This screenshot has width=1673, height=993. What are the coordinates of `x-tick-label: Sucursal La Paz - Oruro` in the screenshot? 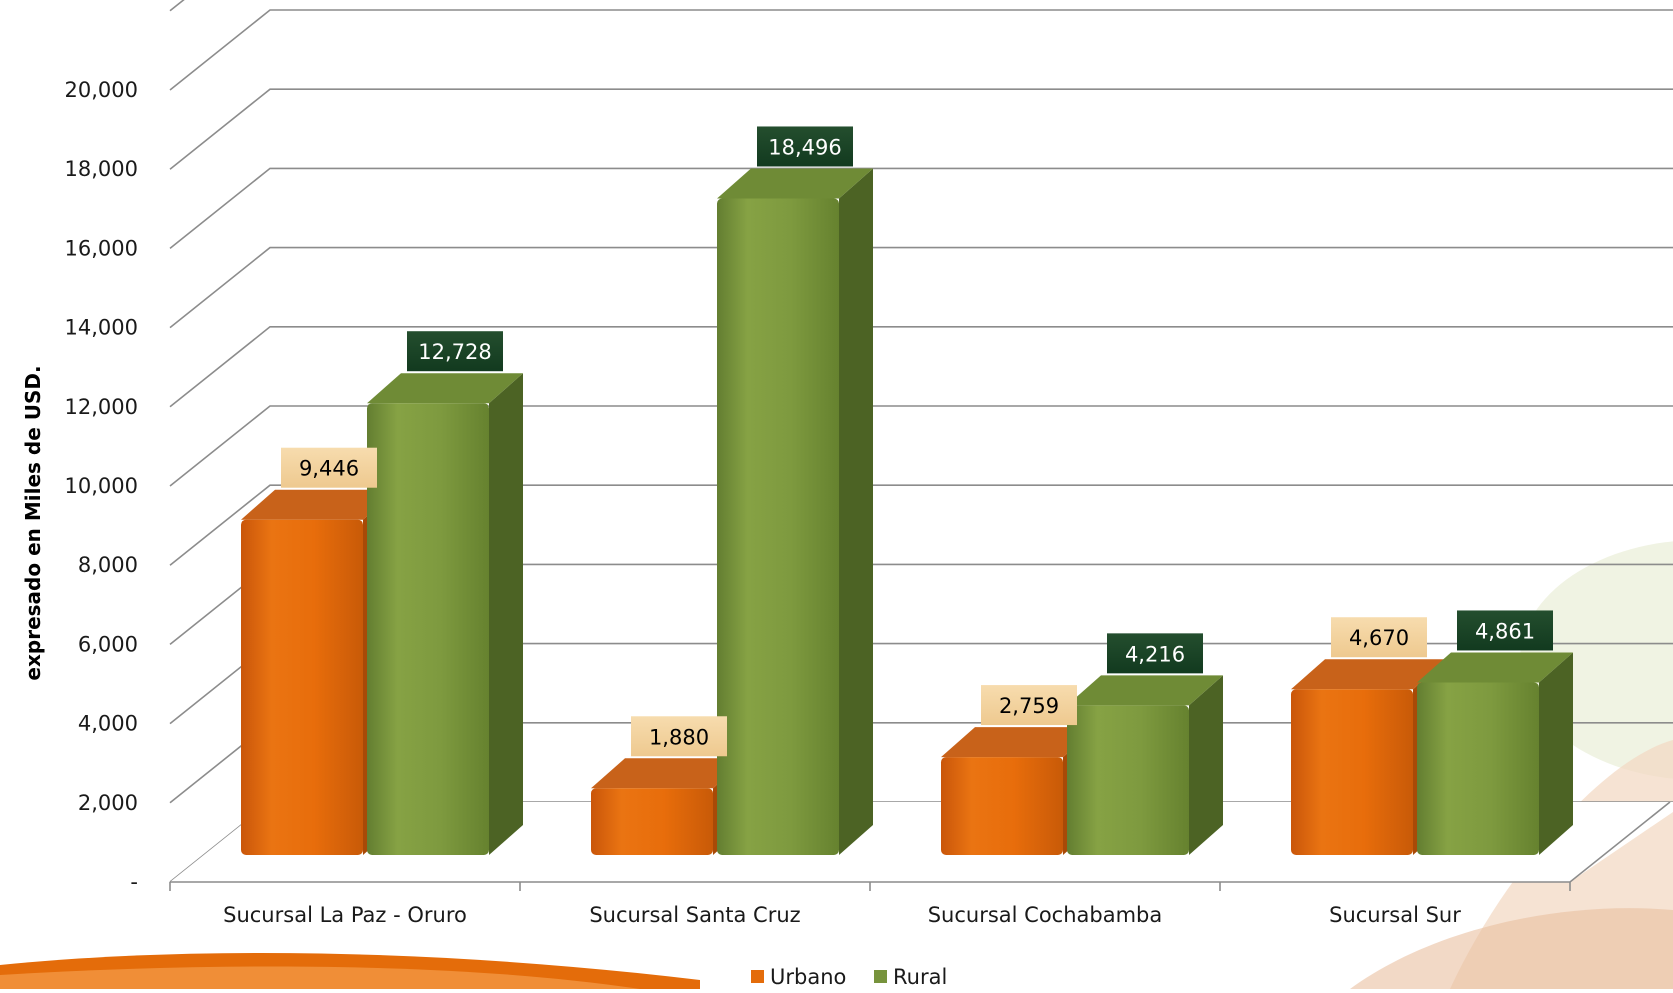 It's located at (345, 915).